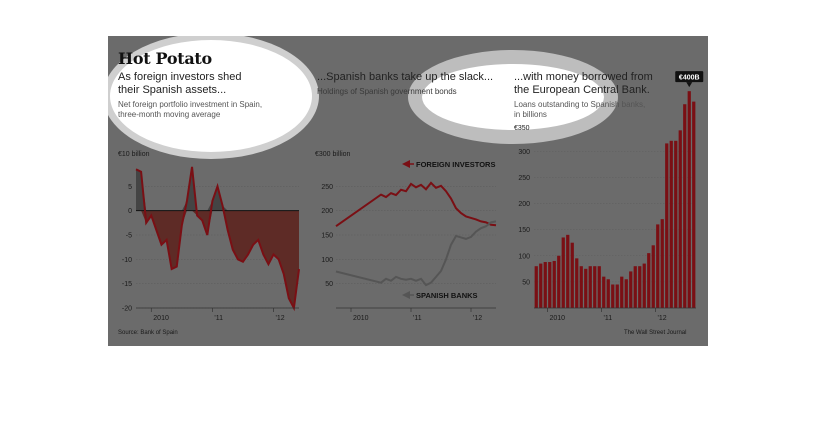 The width and height of the screenshot is (816, 440). Describe the element at coordinates (127, 284) in the screenshot. I see `y-tick-label: -15` at that location.